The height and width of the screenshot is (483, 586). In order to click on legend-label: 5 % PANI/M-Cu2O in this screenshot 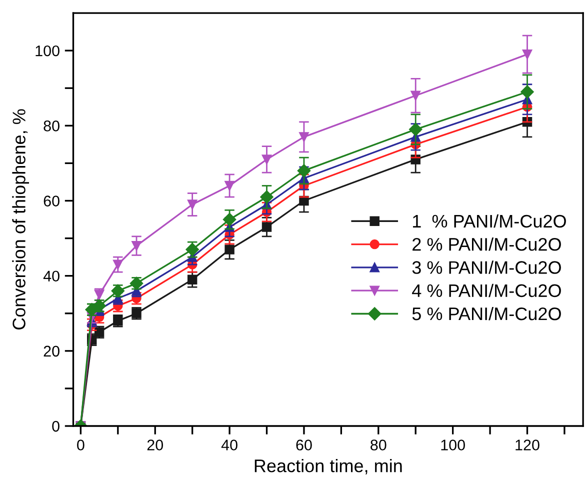, I will do `click(486, 313)`.